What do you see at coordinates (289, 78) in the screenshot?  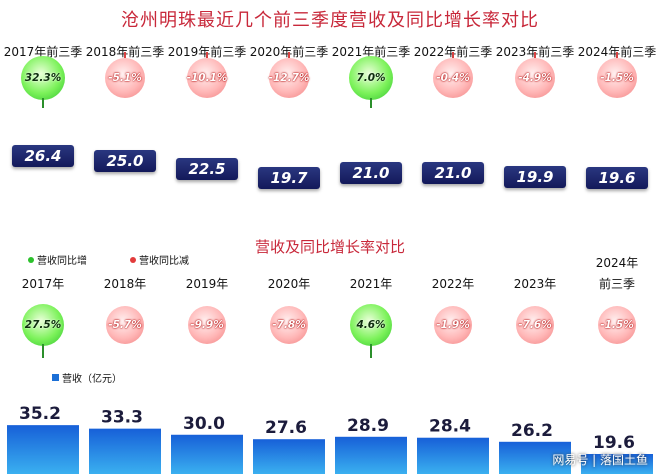 I see `growth-bubble: -12.7%` at bounding box center [289, 78].